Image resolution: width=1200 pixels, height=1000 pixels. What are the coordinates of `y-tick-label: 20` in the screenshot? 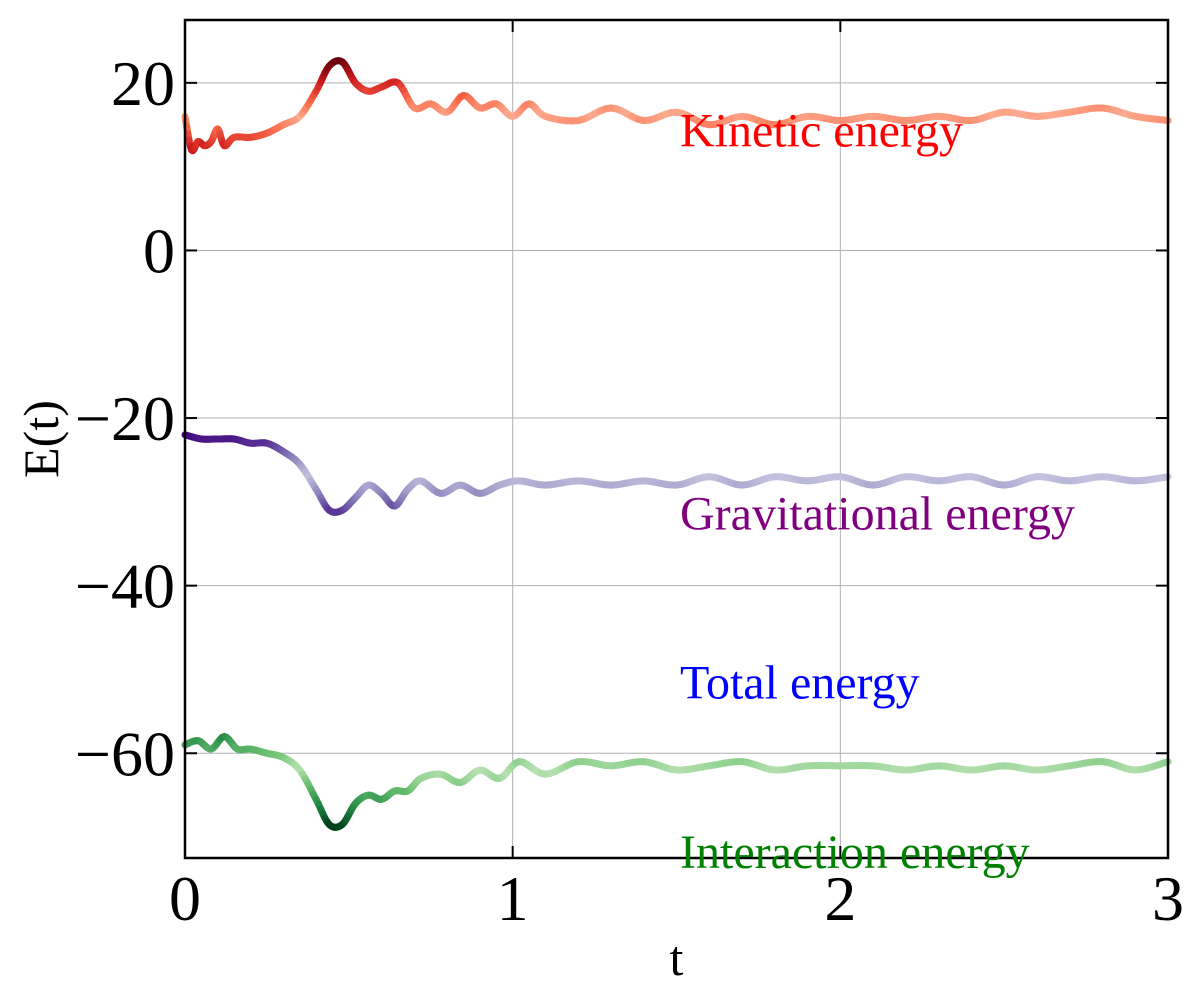 It's located at (143, 83).